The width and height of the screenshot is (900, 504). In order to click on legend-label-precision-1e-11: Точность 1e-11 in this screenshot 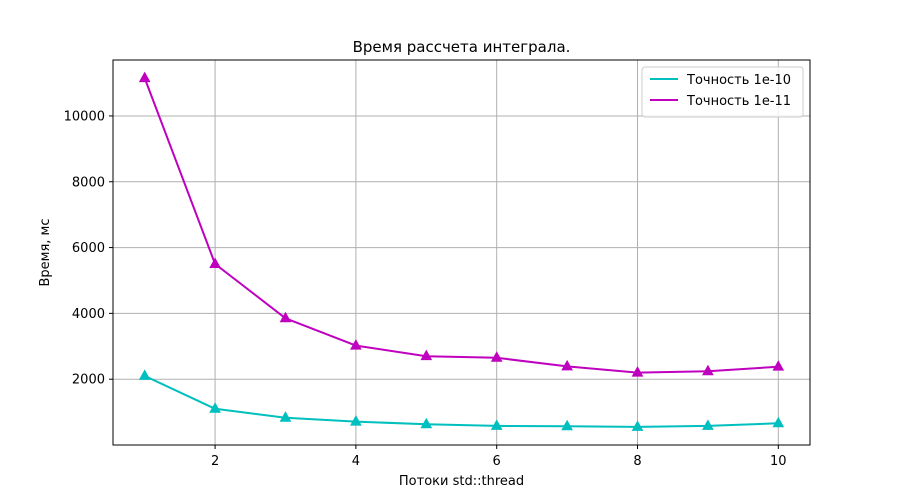, I will do `click(738, 101)`.